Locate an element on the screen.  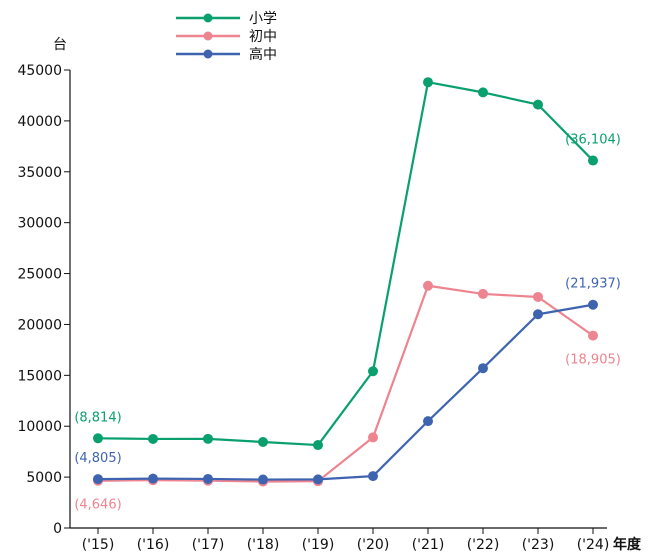
data-label: (18,905) is located at coordinates (593, 360).